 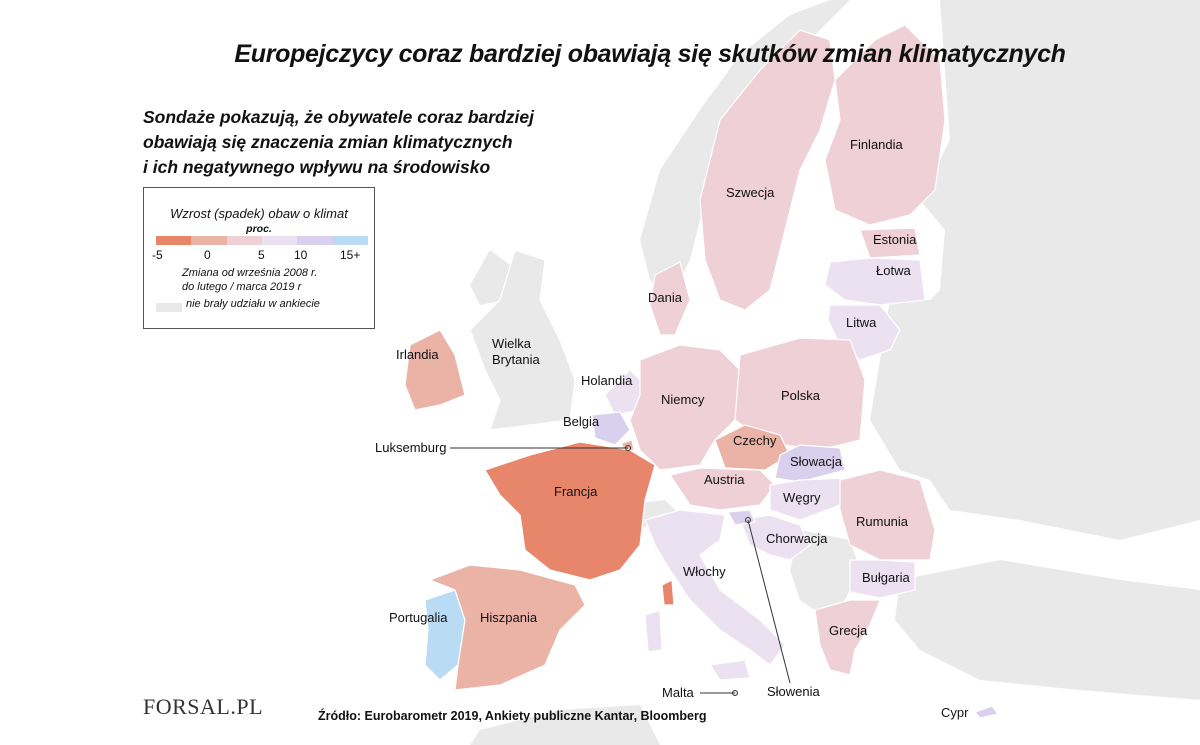 I want to click on country-shape-irlandia, so click(x=435, y=370).